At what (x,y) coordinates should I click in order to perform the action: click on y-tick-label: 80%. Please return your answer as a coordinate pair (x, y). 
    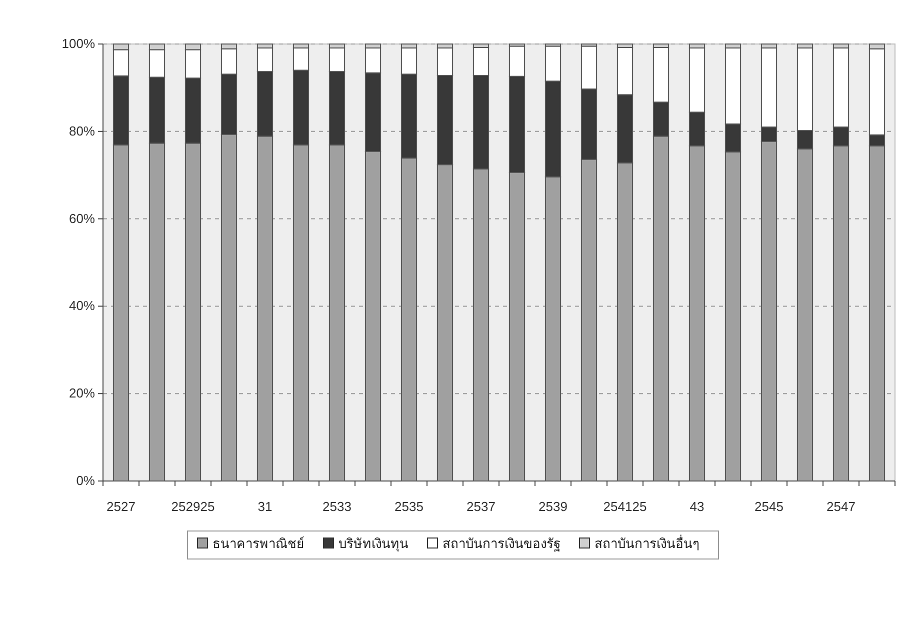
    Looking at the image, I should click on (82, 130).